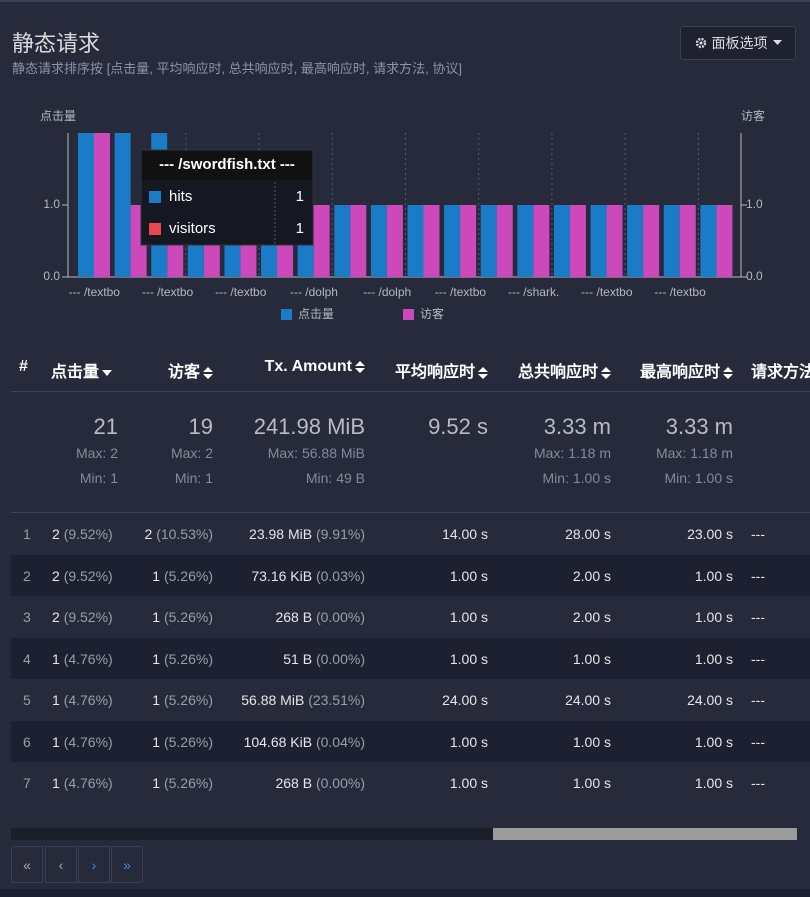 The width and height of the screenshot is (810, 897). I want to click on summary-total: 9.52 s, so click(458, 426).